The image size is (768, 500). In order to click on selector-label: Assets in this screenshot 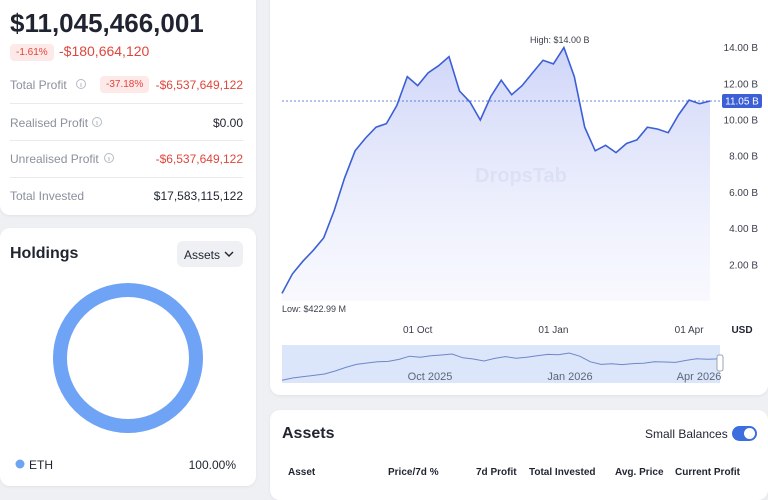, I will do `click(202, 255)`.